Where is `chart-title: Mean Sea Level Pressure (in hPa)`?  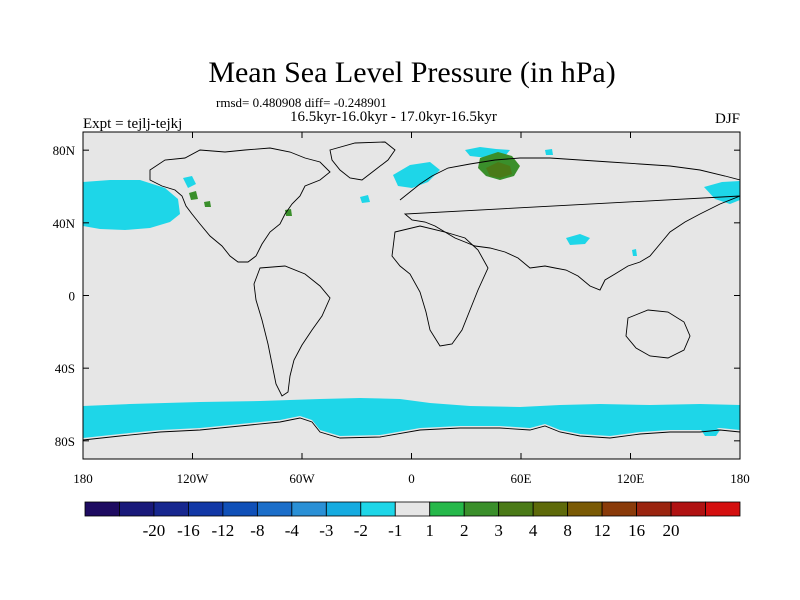
chart-title: Mean Sea Level Pressure (in hPa) is located at coordinates (411, 72).